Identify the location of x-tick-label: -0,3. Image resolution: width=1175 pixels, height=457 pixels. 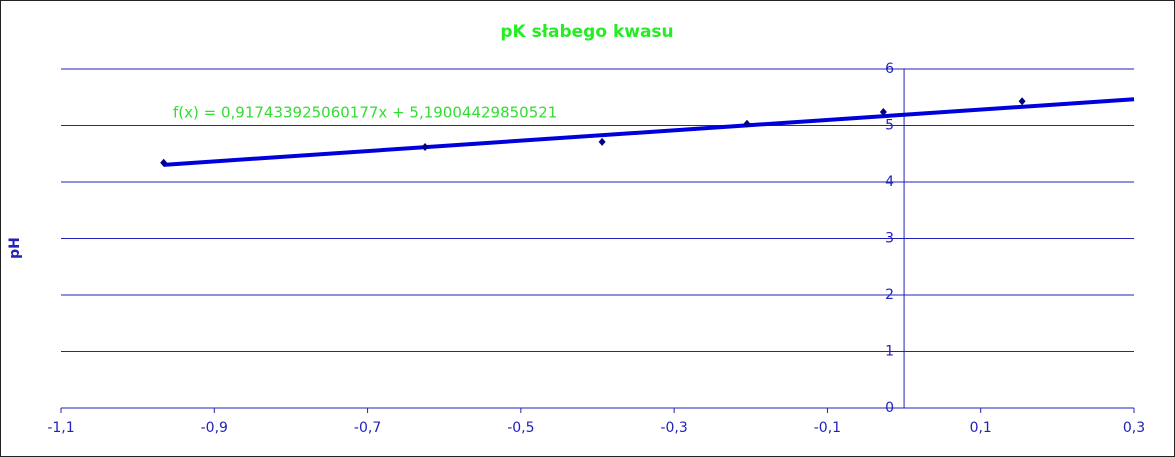
(673, 428).